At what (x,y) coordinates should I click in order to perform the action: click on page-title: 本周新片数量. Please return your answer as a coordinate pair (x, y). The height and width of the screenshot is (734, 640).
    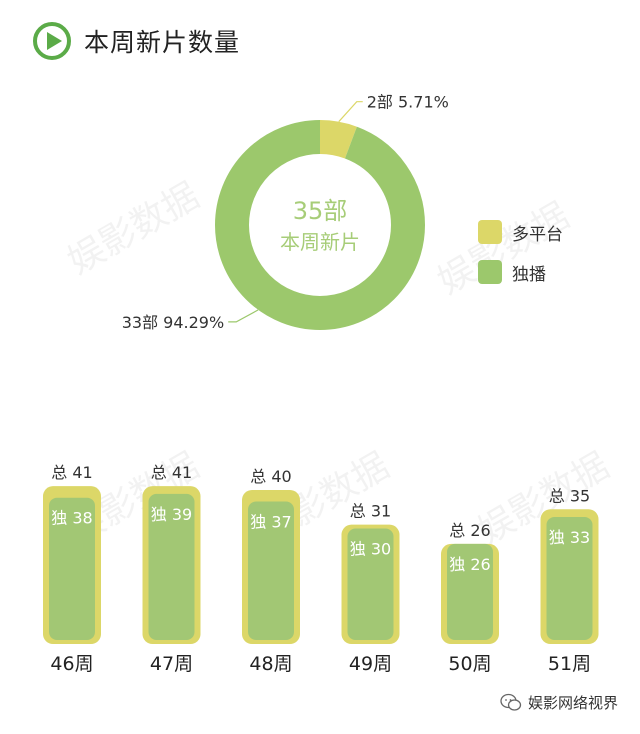
    Looking at the image, I should click on (162, 42).